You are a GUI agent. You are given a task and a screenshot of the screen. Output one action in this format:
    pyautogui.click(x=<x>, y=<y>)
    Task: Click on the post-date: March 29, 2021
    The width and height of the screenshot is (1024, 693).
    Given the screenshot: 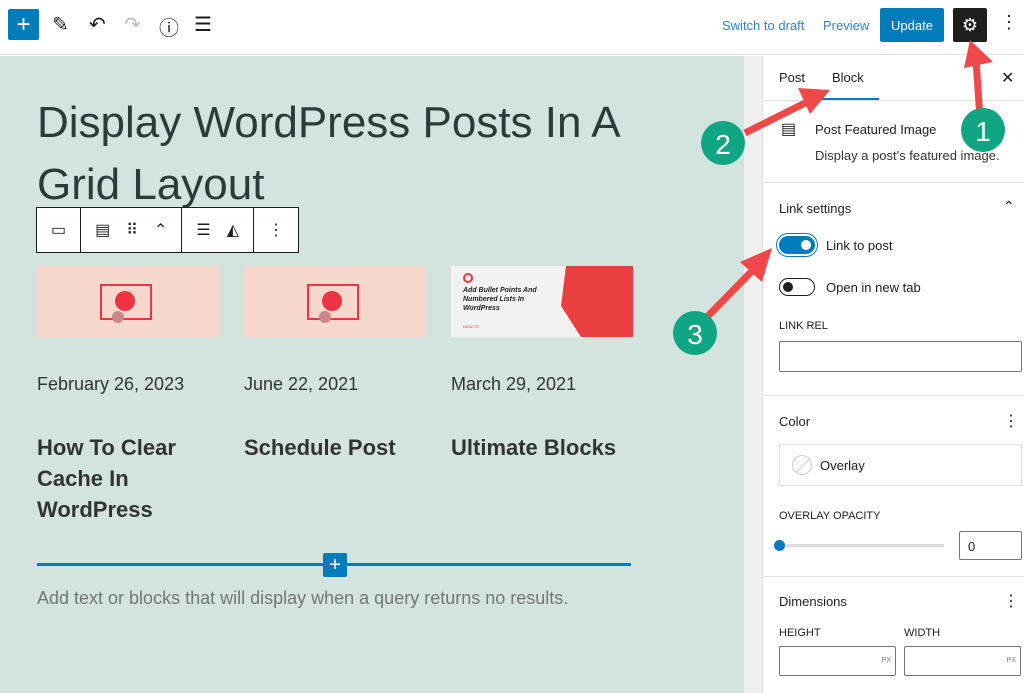 What is the action you would take?
    pyautogui.click(x=514, y=384)
    